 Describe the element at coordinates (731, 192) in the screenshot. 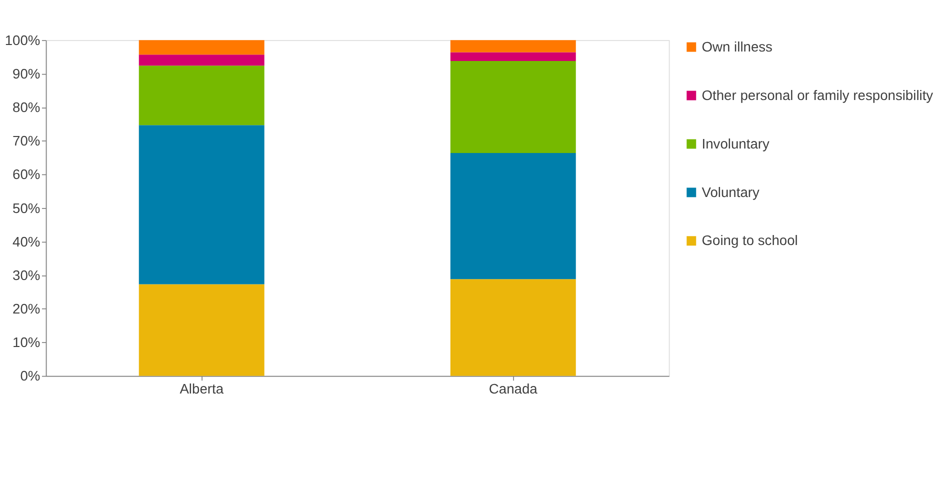

I see `legend-label: Voluntary` at that location.